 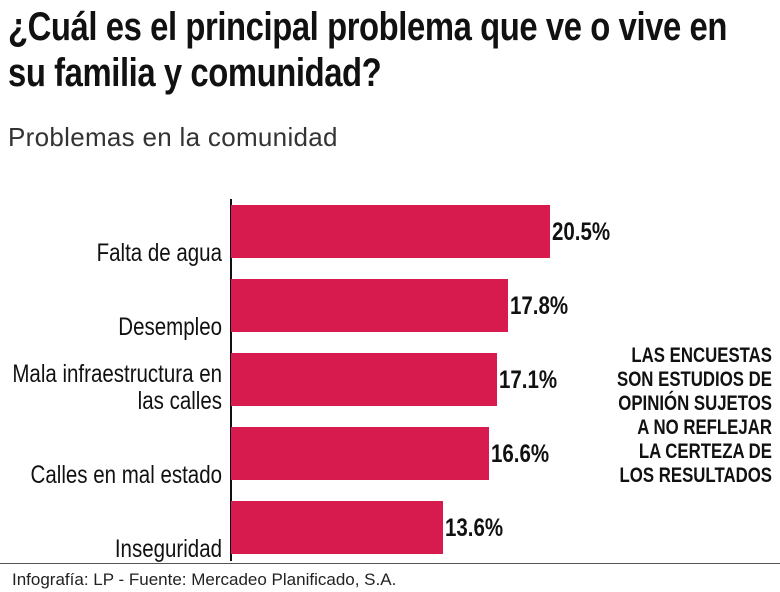 I want to click on value-label: 13.6%, so click(x=473, y=528).